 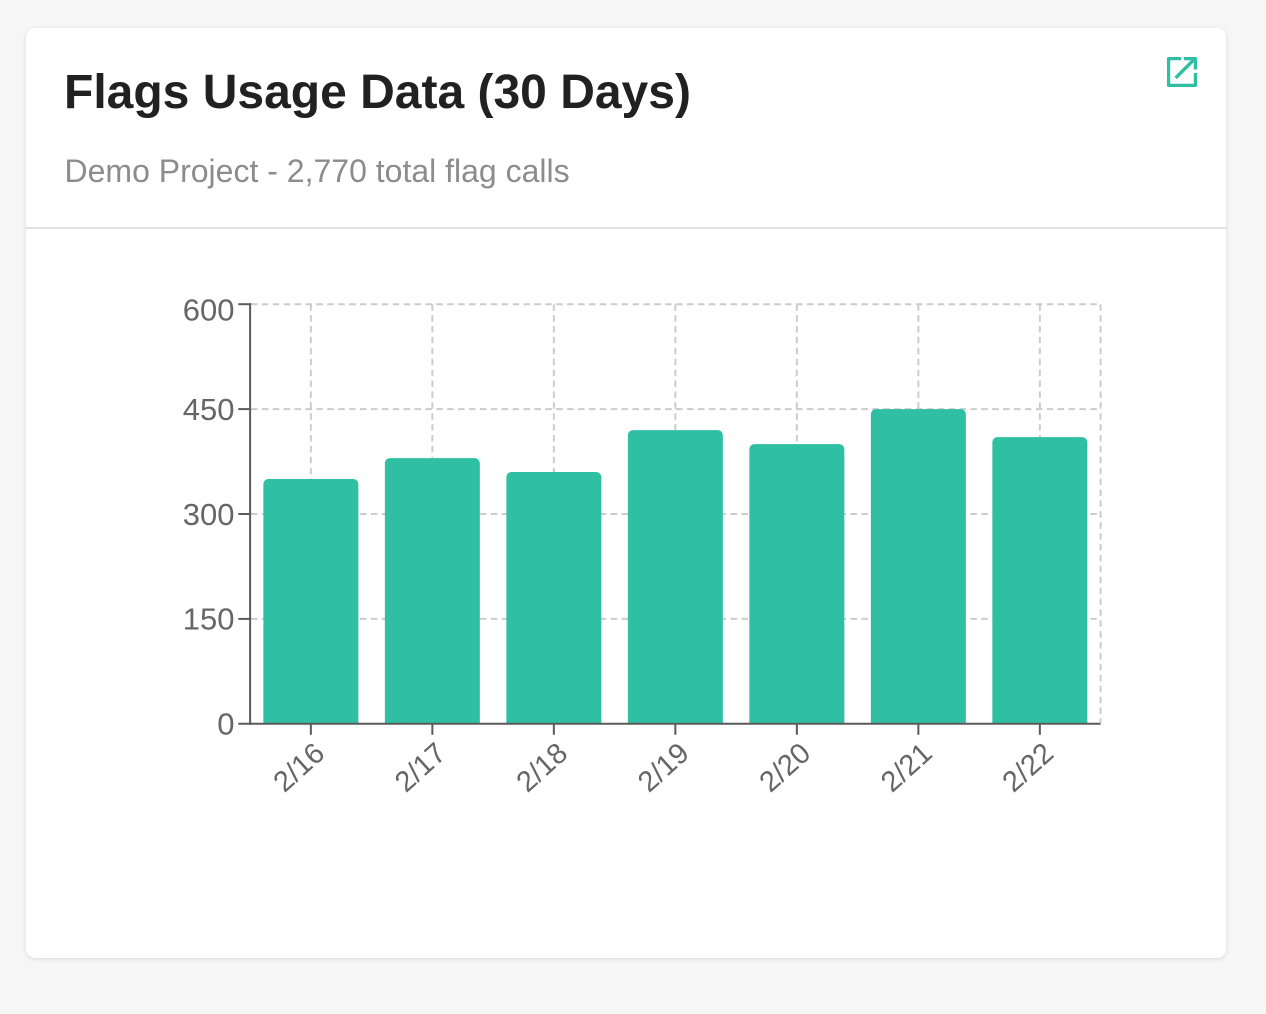 I want to click on svg-text: 2/22, so click(x=1028, y=768).